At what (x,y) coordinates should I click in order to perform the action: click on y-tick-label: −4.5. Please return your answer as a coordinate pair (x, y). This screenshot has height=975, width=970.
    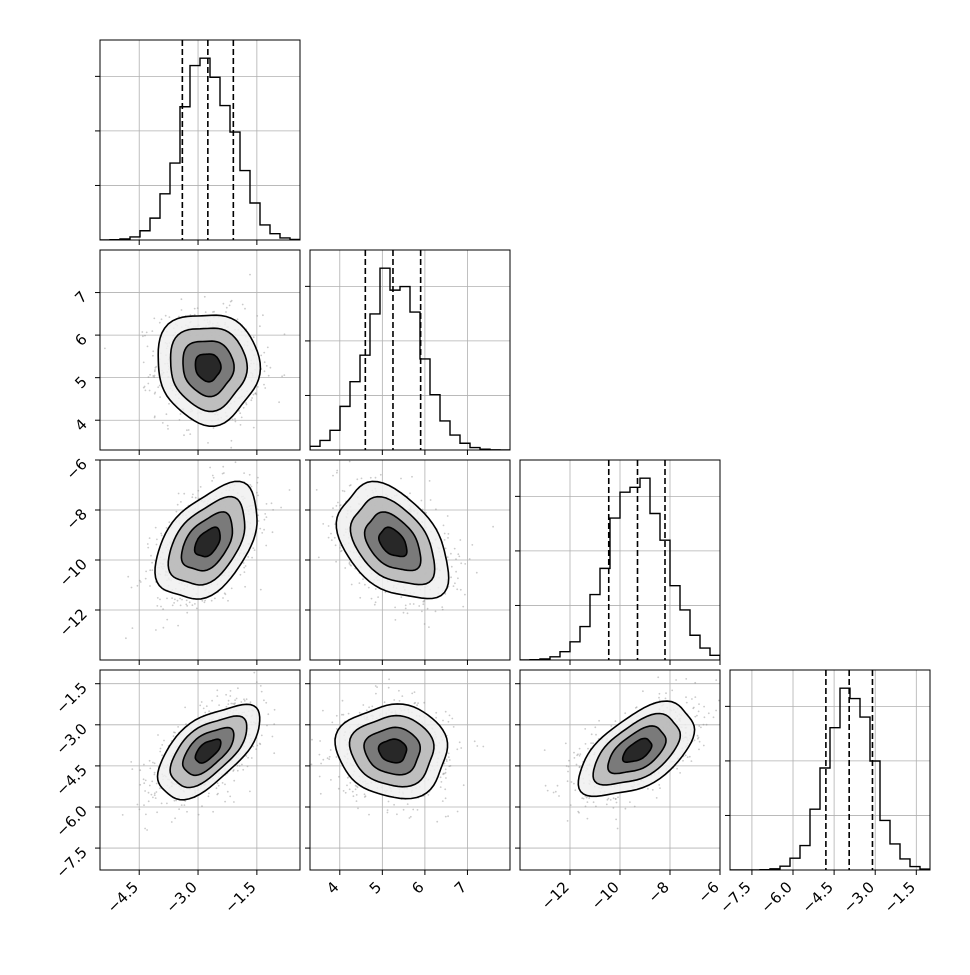
    Looking at the image, I should click on (71, 780).